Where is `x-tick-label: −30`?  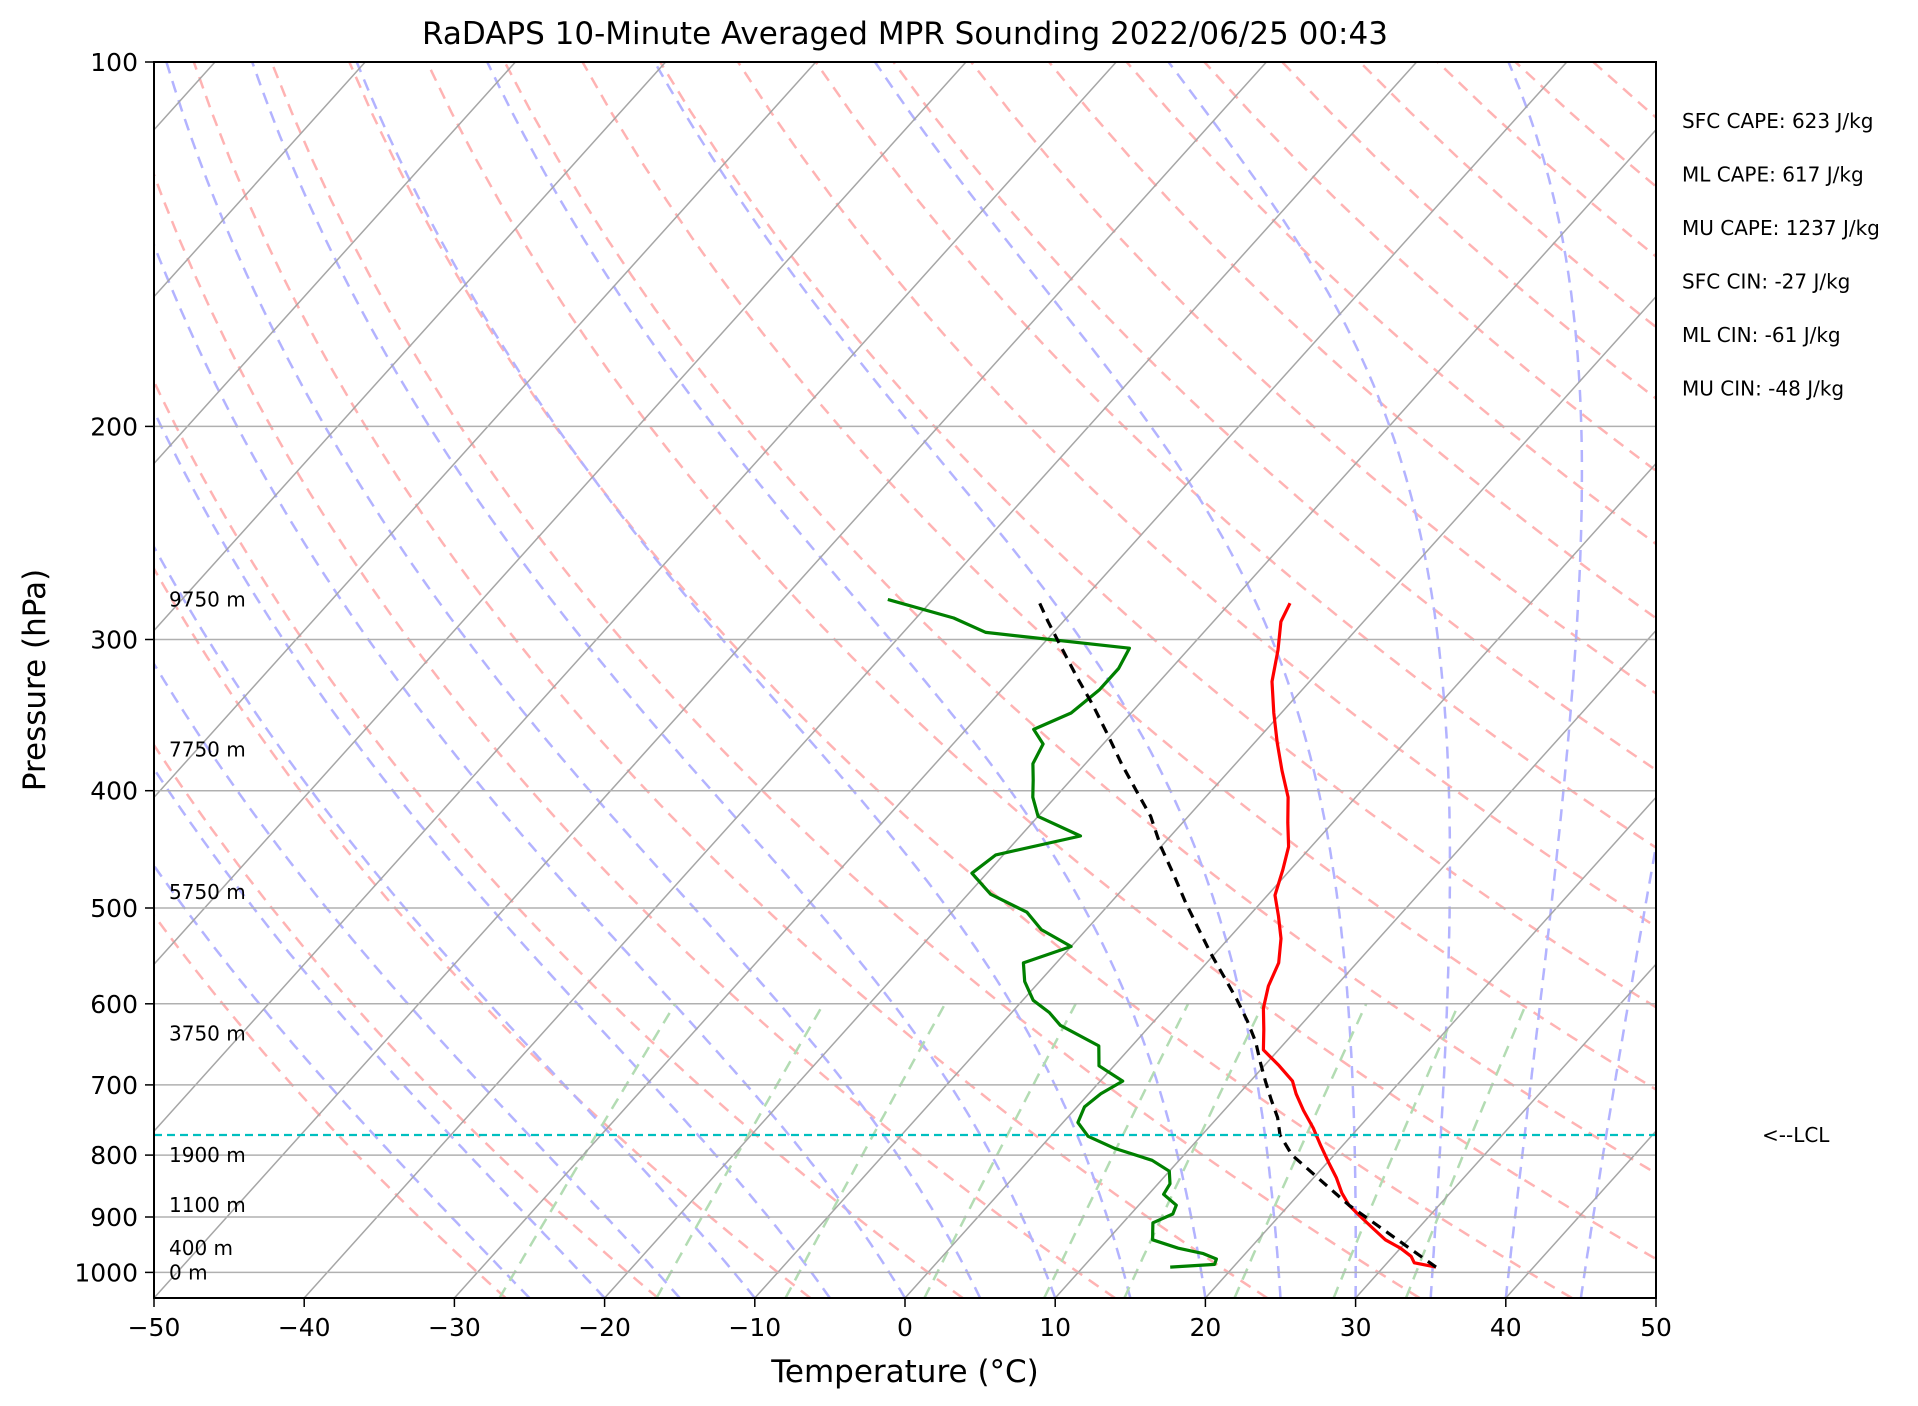
x-tick-label: −30 is located at coordinates (454, 1327).